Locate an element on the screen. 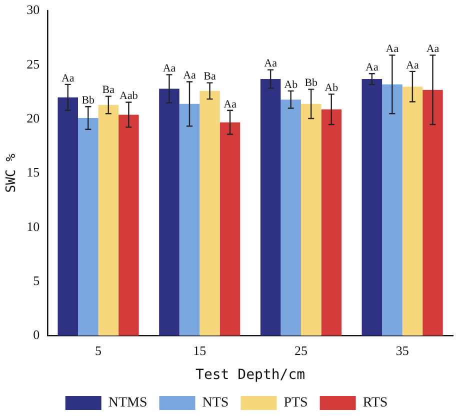  y-tick-label: 15 is located at coordinates (33, 172).